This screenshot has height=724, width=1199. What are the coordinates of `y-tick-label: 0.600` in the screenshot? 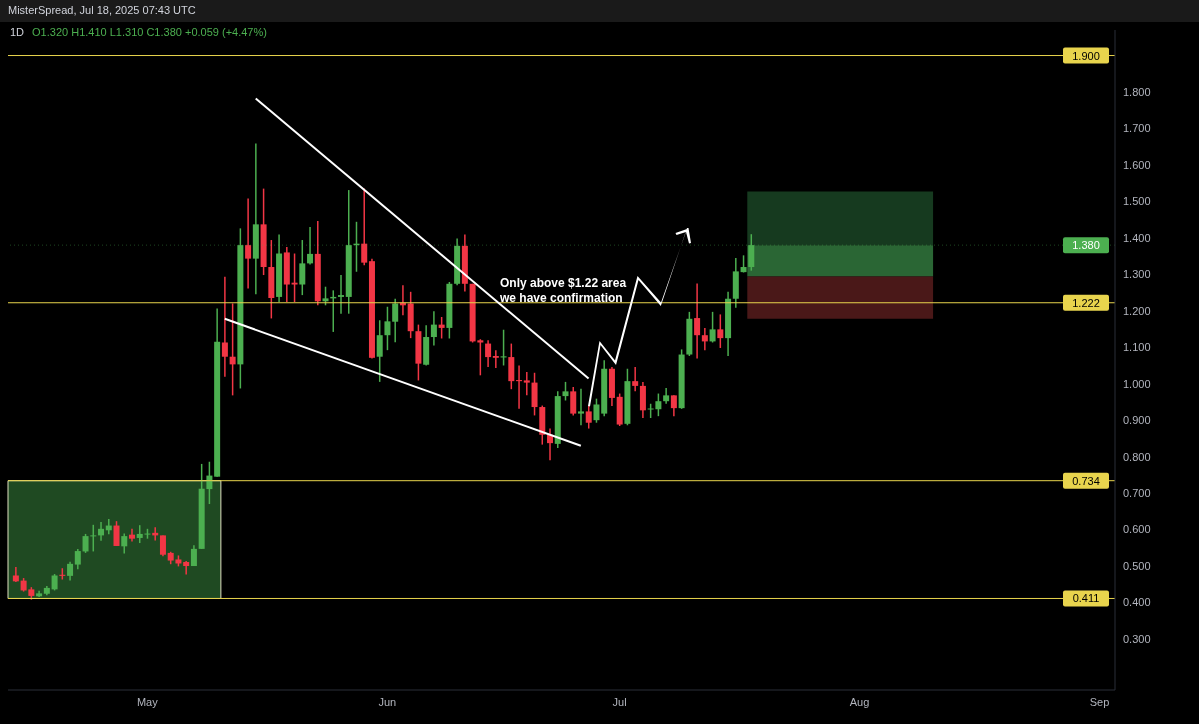 It's located at (1137, 529).